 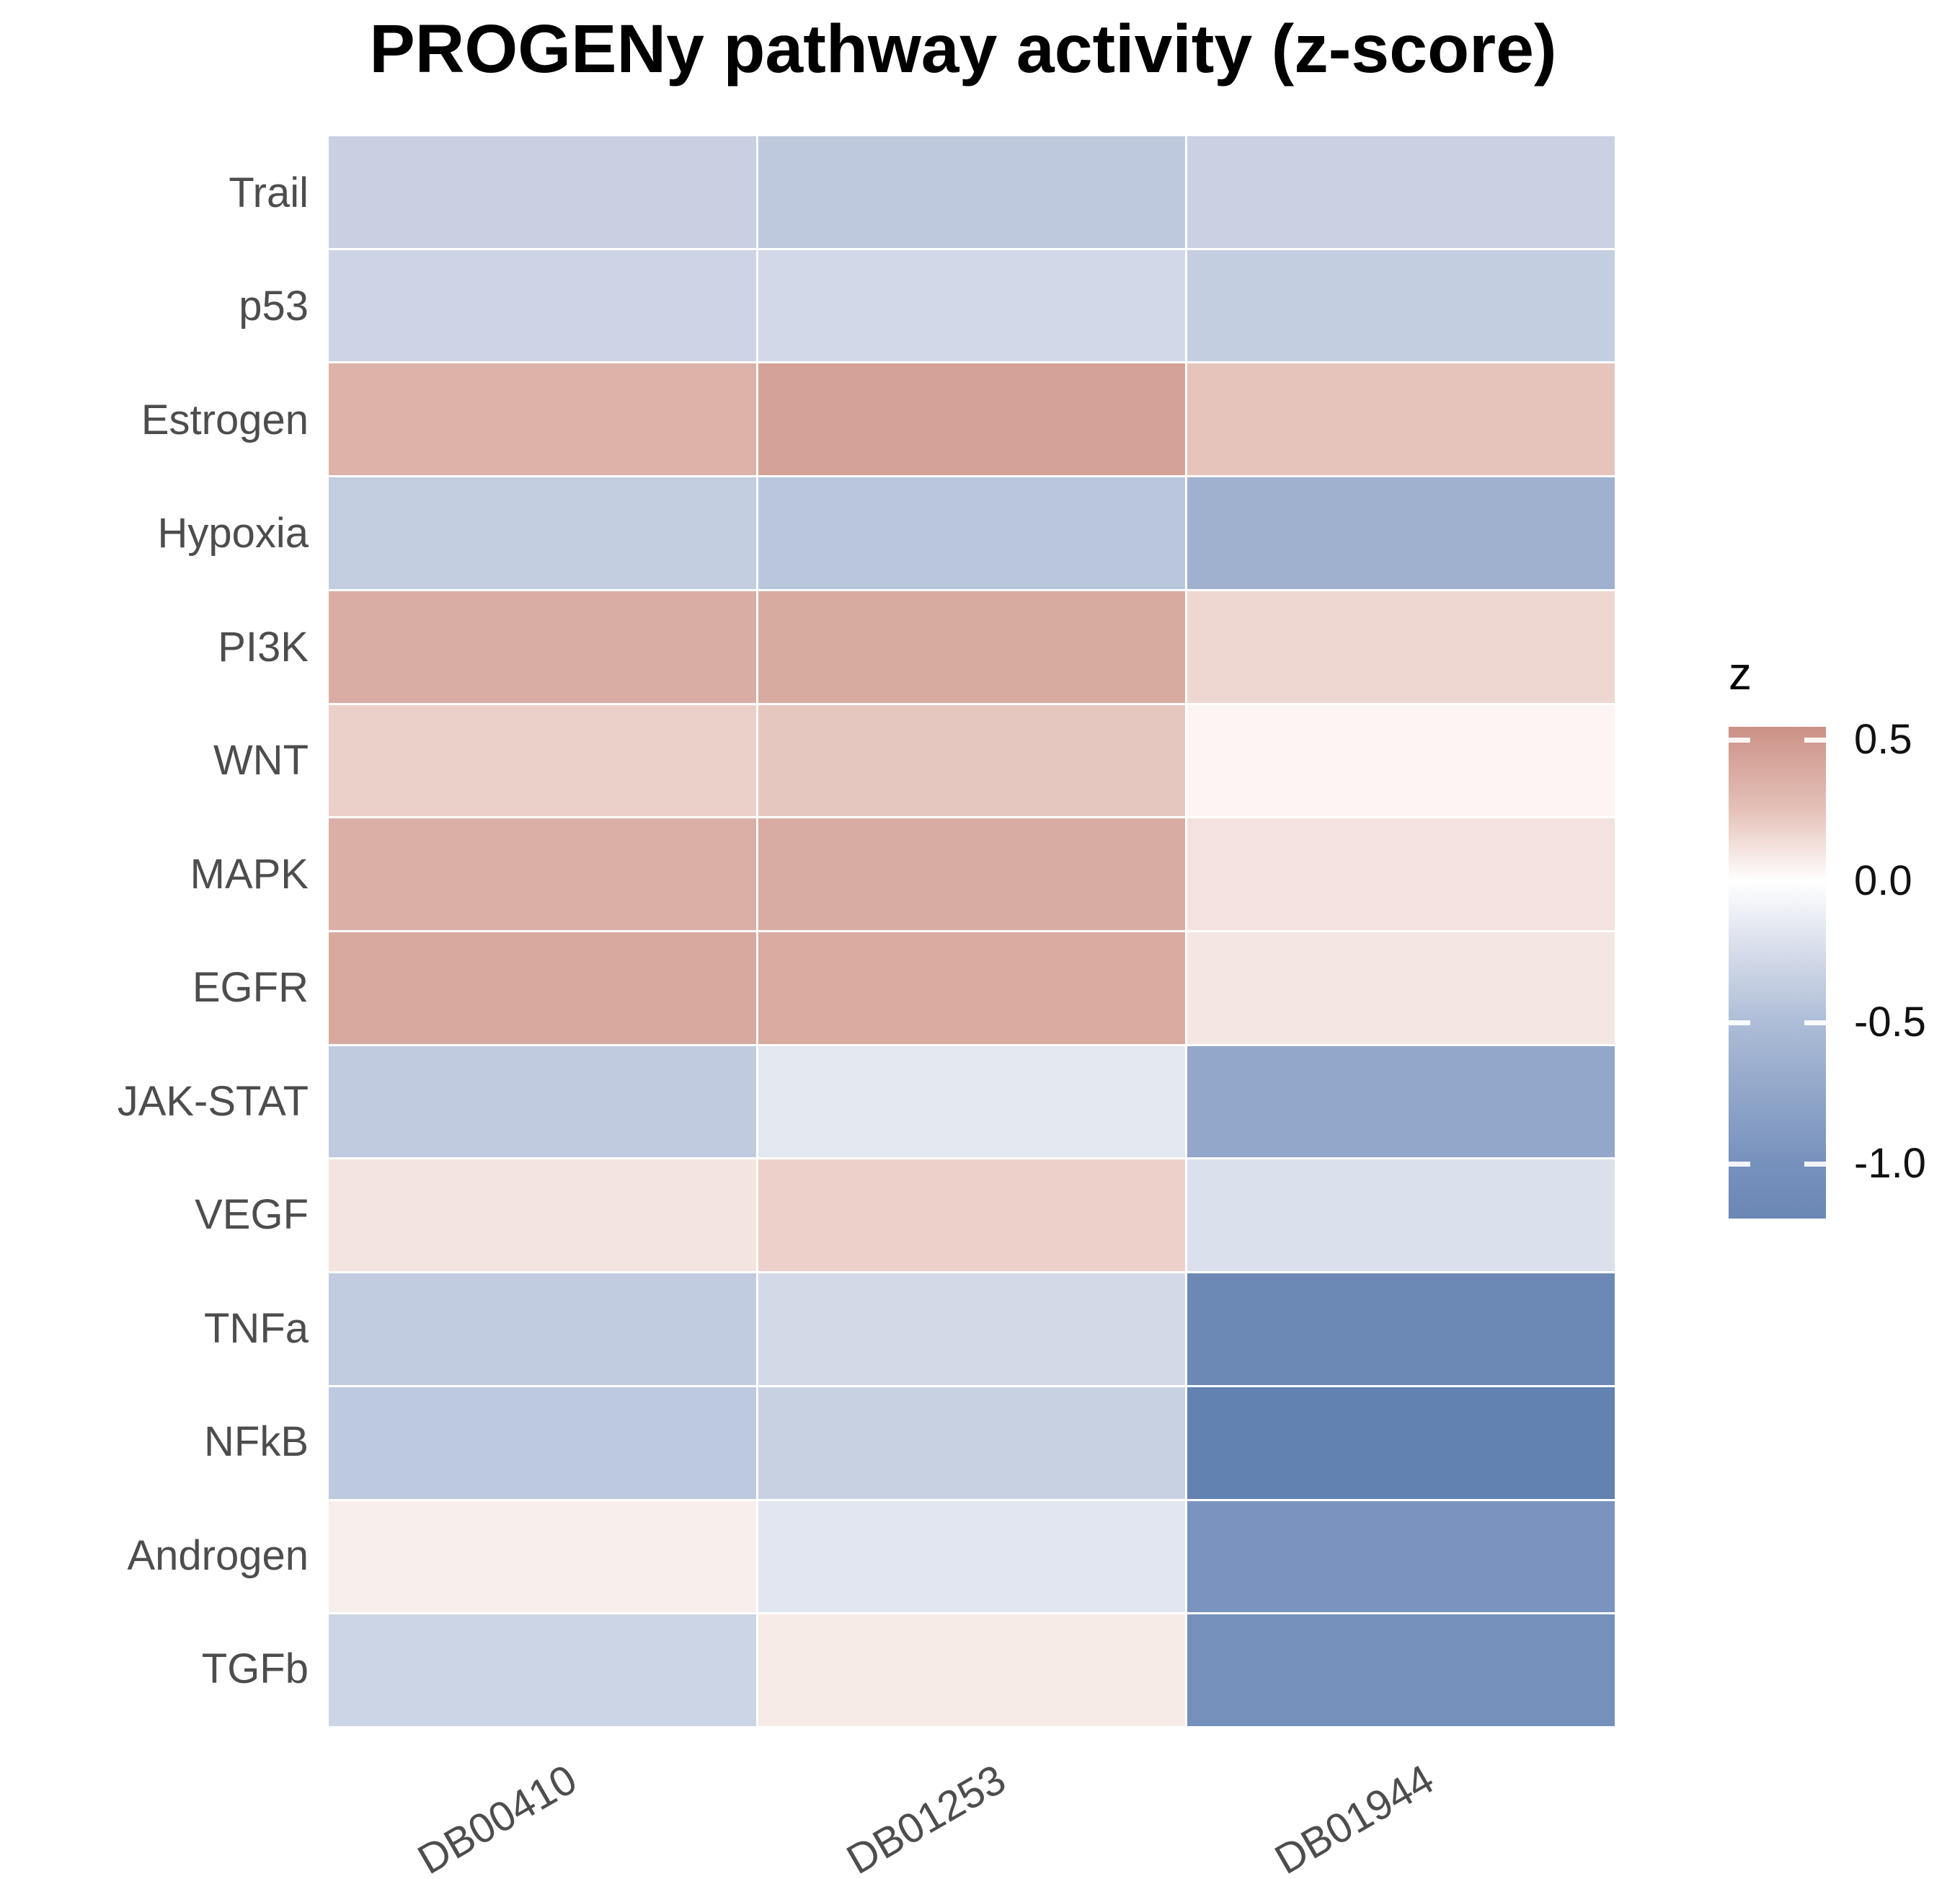 What do you see at coordinates (263, 647) in the screenshot?
I see `y-axis-label-PI3K: PI3K` at bounding box center [263, 647].